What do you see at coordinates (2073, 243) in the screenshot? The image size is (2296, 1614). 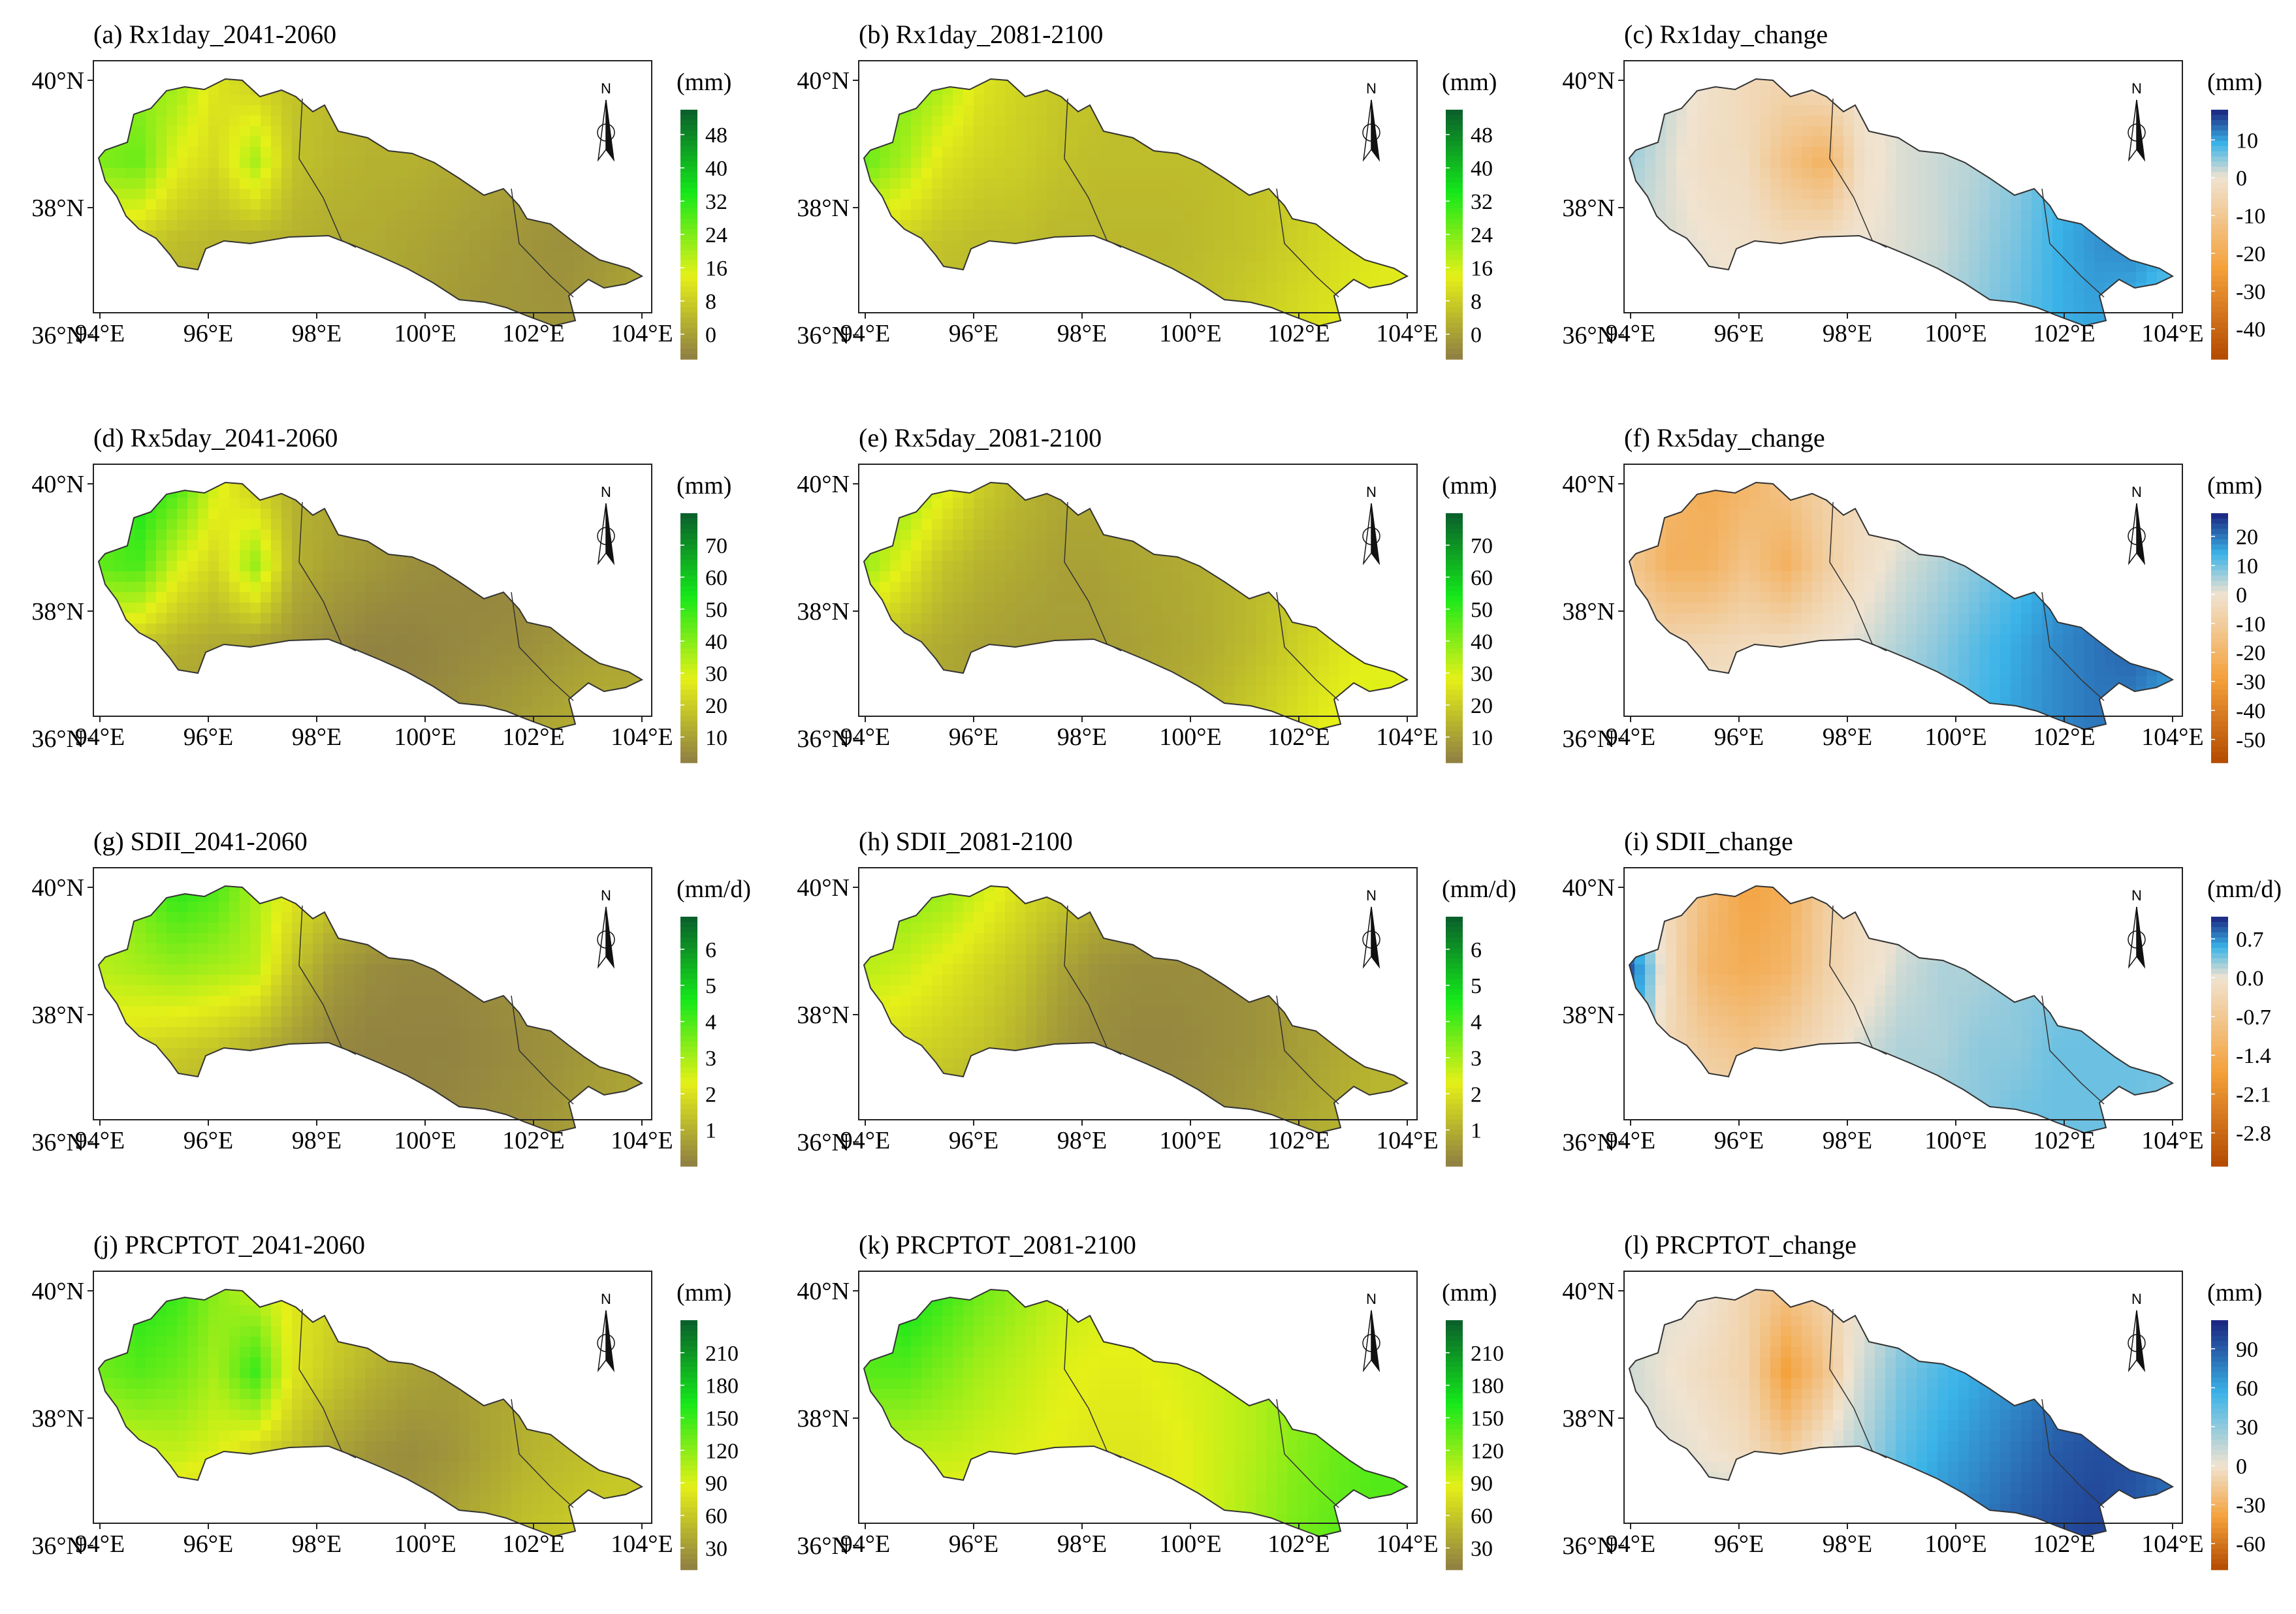 I see `subregion-border` at bounding box center [2073, 243].